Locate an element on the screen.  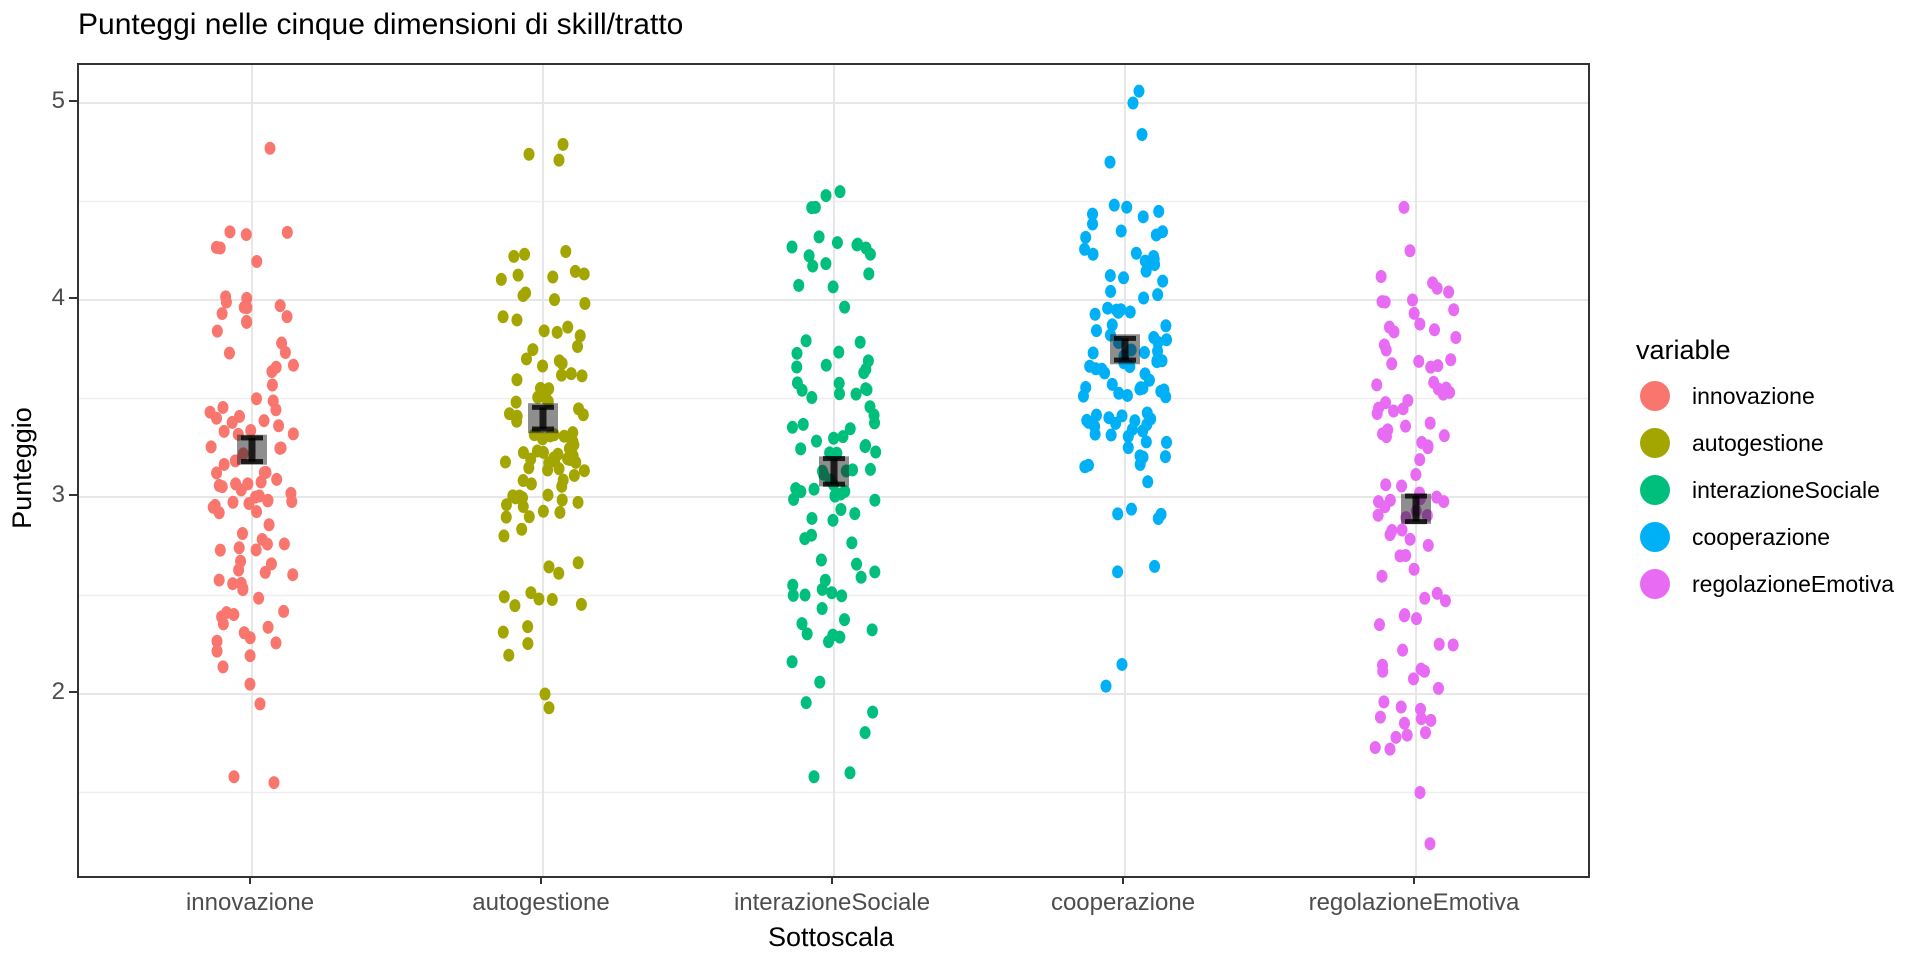
legend-item-interazioneSociale: interazioneSociale is located at coordinates (1776, 490).